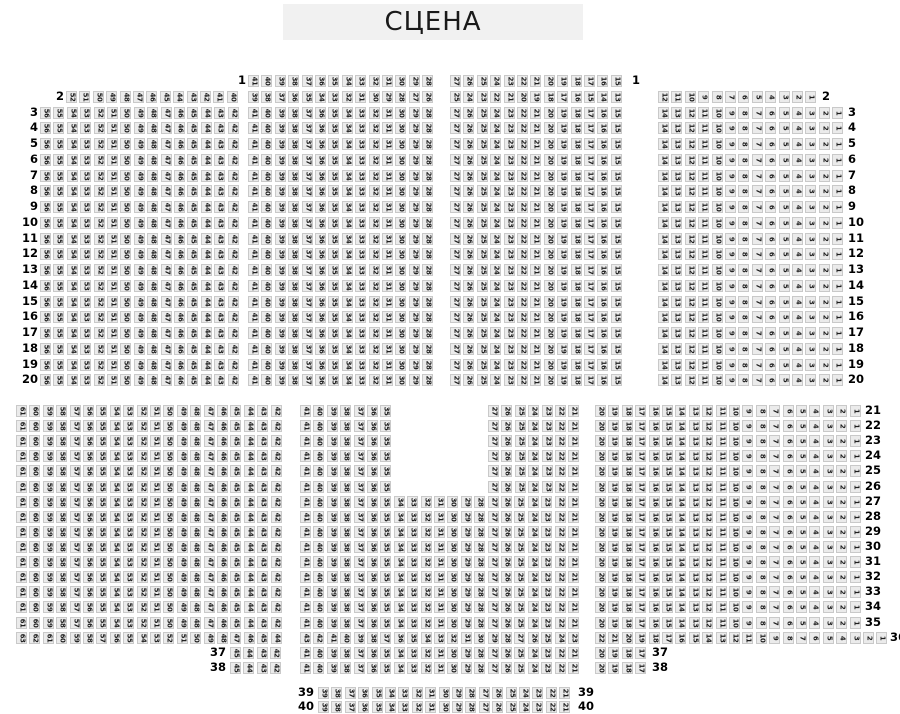 Image resolution: width=900 pixels, height=714 pixels. I want to click on seat: 39, so click(332, 471).